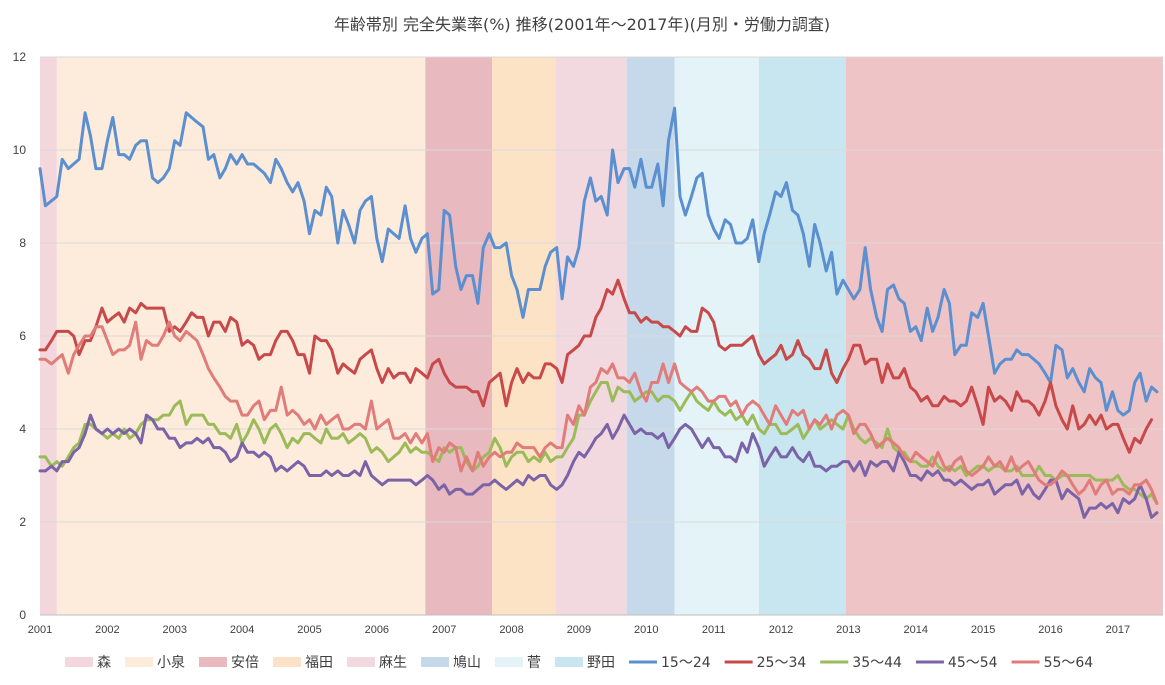 Image resolution: width=1165 pixels, height=685 pixels. What do you see at coordinates (20, 57) in the screenshot?
I see `y-tick-label: 12` at bounding box center [20, 57].